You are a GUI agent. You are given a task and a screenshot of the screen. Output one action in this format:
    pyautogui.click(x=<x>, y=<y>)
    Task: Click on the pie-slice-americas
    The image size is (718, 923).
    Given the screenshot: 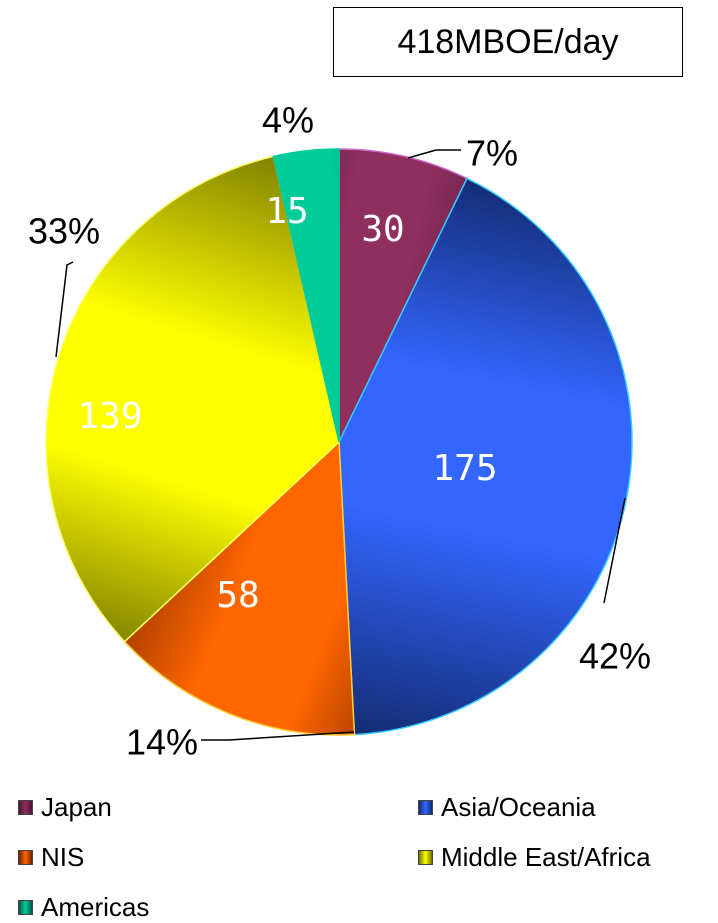 What is the action you would take?
    pyautogui.click(x=306, y=295)
    